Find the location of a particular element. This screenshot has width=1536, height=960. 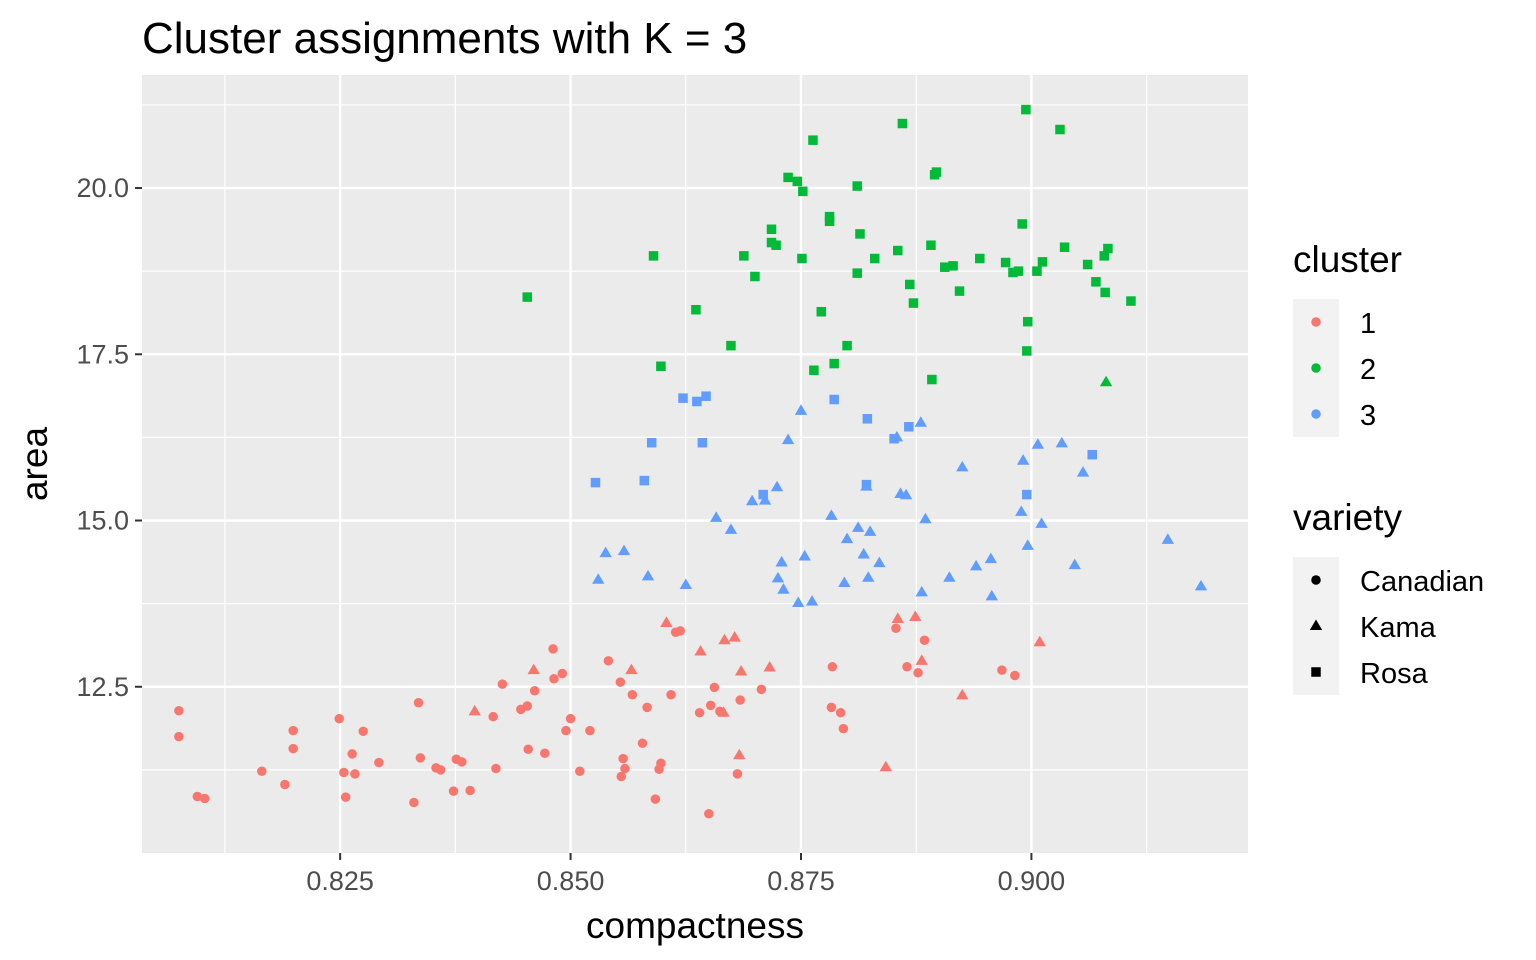

y-tick-label: 17.5 is located at coordinates (102, 354).